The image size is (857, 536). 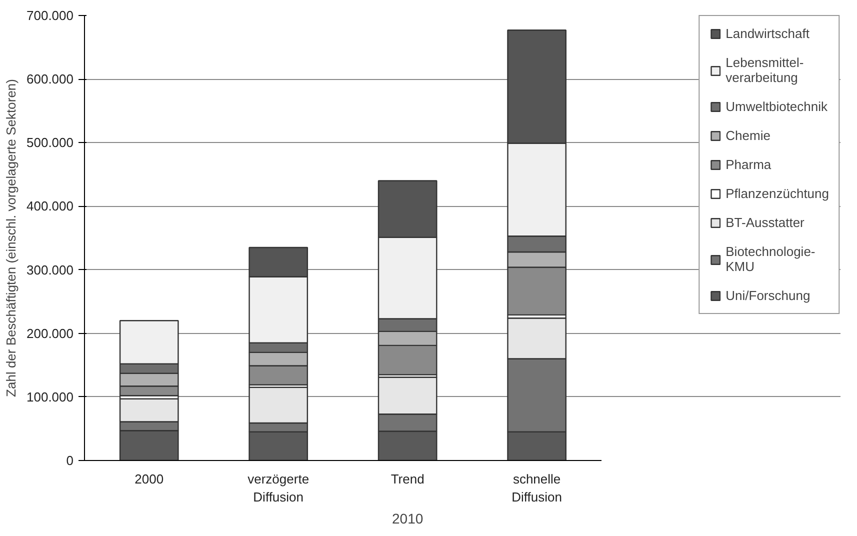 I want to click on x-tick-label: 2000, so click(x=149, y=479).